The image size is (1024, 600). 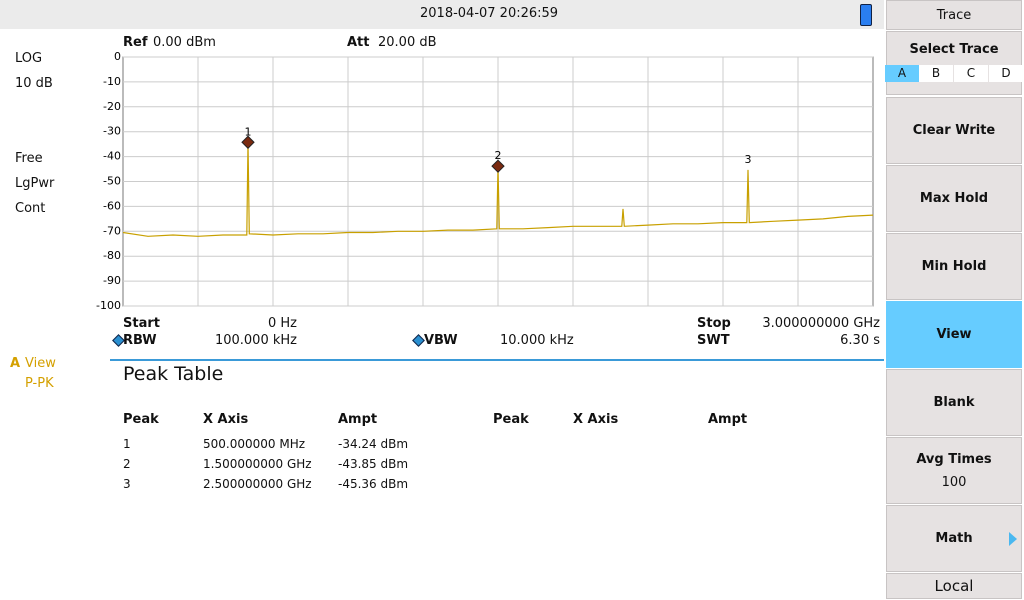 What do you see at coordinates (184, 42) in the screenshot?
I see `ref-value: 0.00 dBm` at bounding box center [184, 42].